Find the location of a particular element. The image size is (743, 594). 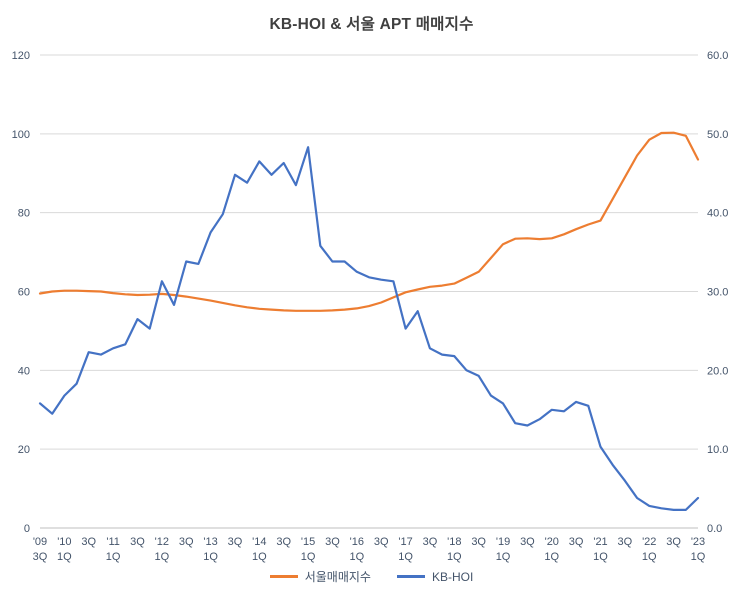

chart-title: KB-HOI & 서울 APT 매매지수 is located at coordinates (371, 24).